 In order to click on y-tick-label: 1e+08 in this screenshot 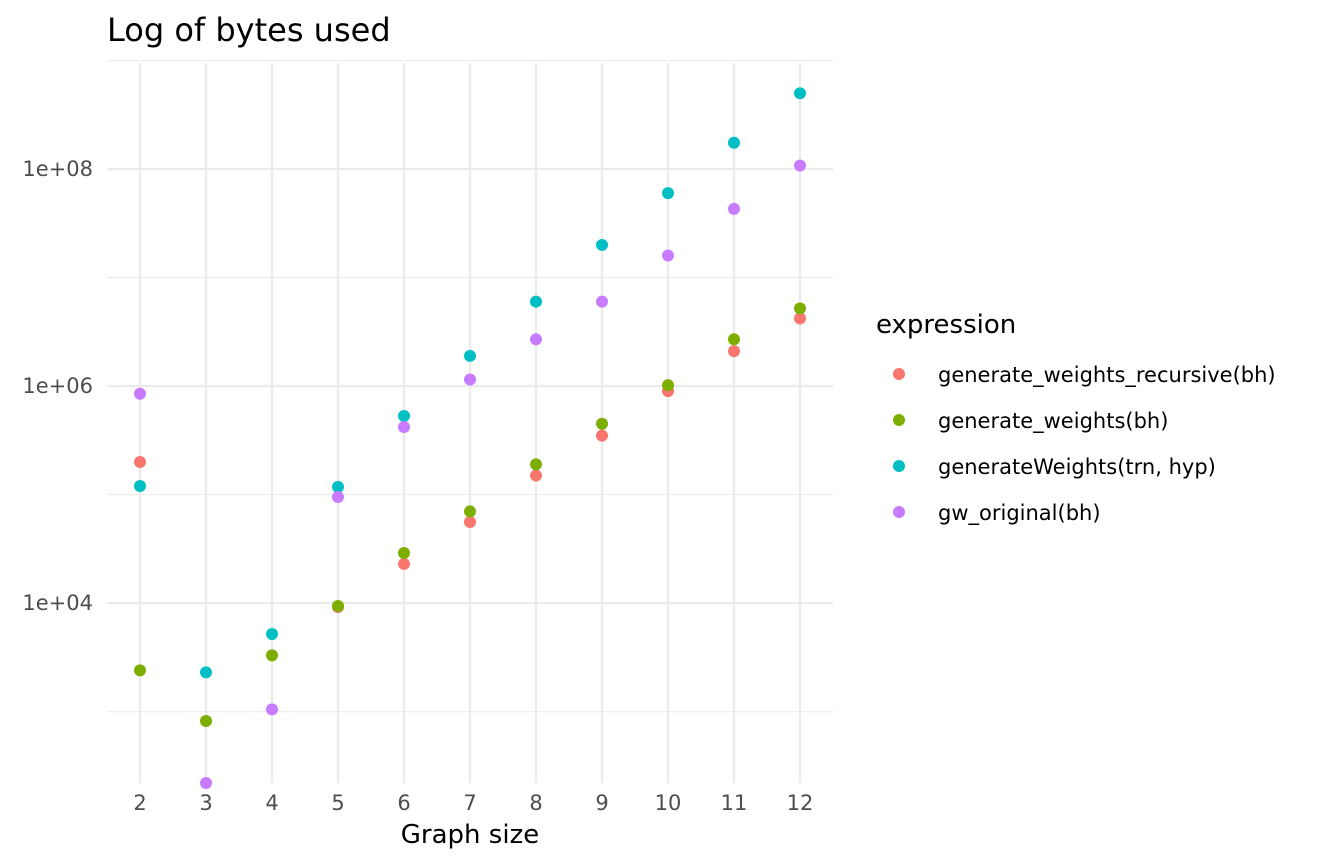, I will do `click(57, 169)`.